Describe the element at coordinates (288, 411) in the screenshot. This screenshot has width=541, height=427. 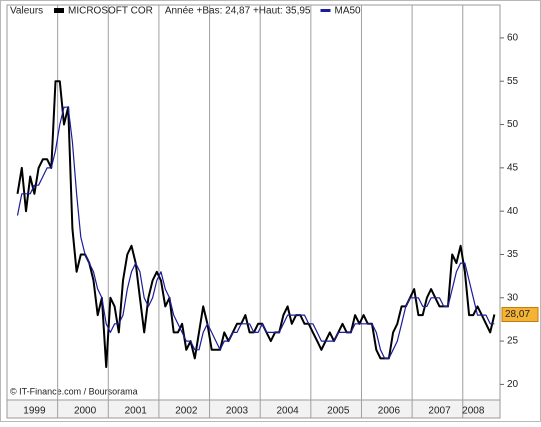
I see `x-tick-label: 2004` at that location.